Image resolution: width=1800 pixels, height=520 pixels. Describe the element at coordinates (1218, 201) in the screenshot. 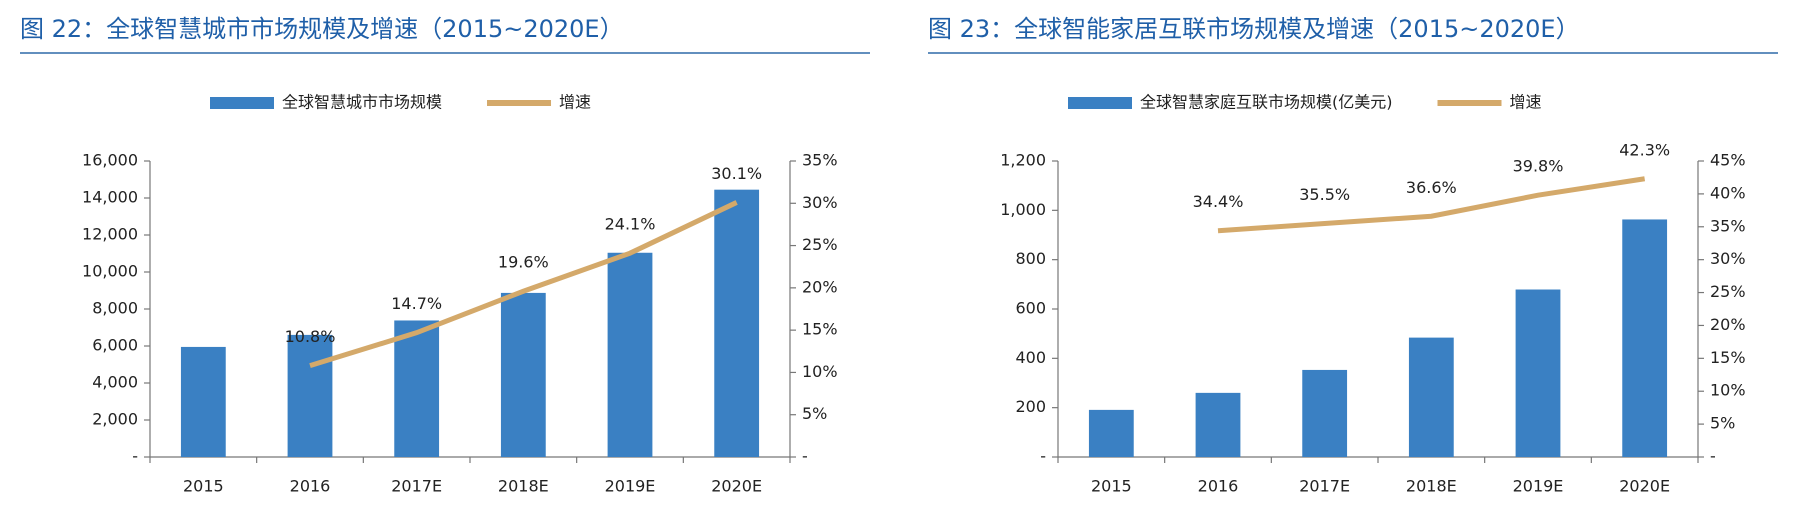

I see `data-label: 34.4%` at that location.